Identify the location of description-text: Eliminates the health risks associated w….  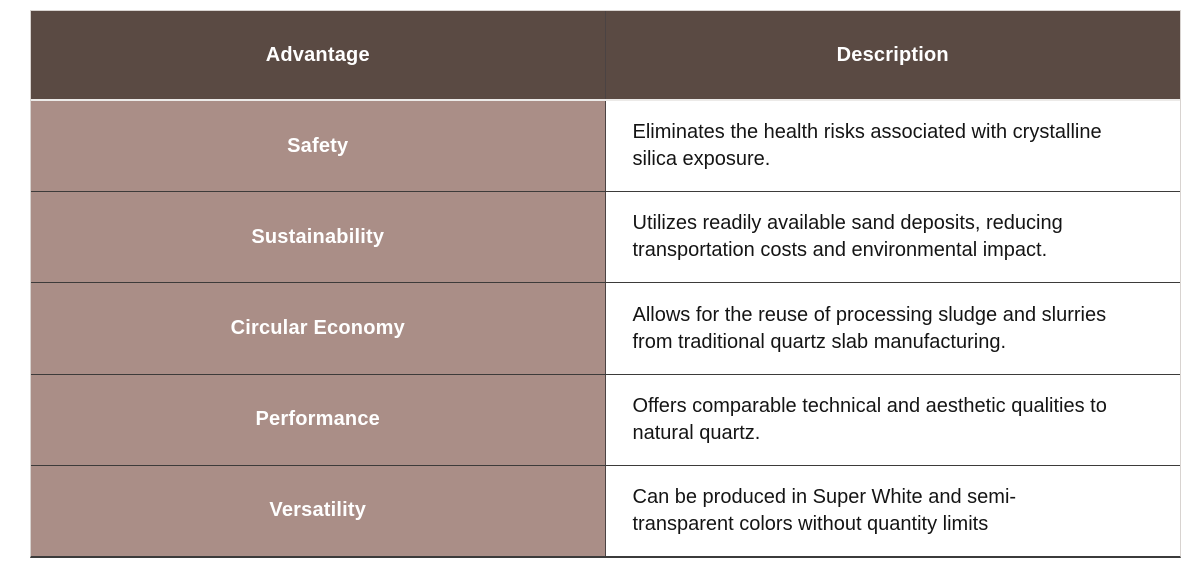
(867, 146).